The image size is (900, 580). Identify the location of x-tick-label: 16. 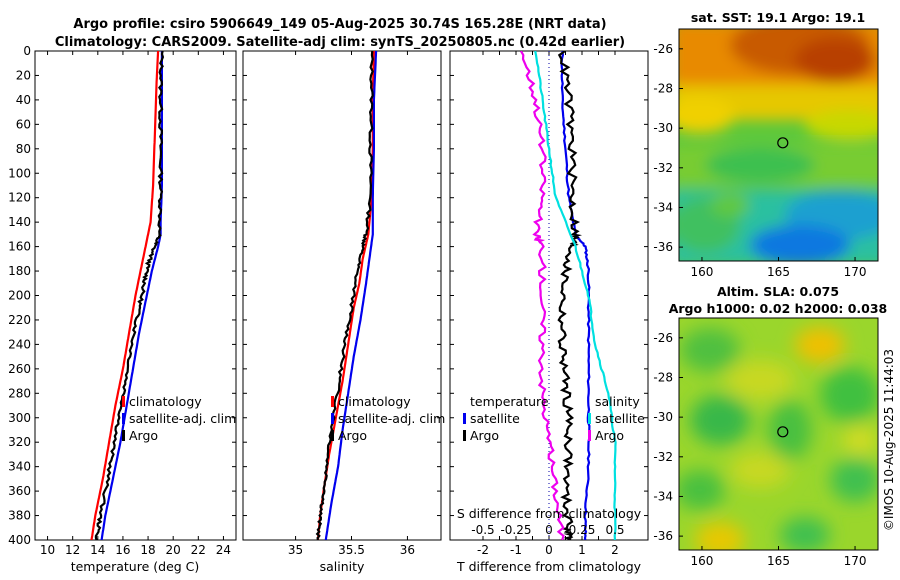
(122, 550).